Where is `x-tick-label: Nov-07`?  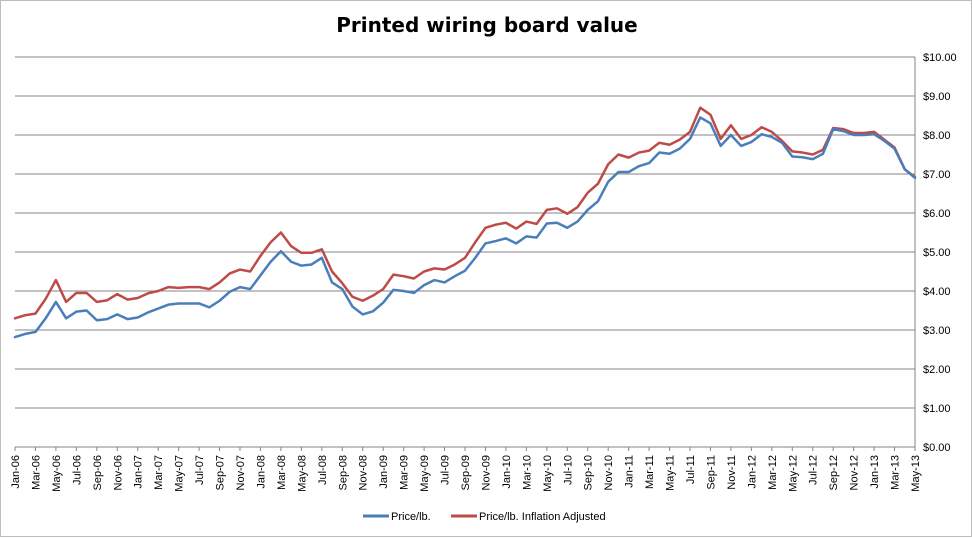
x-tick-label: Nov-07 is located at coordinates (241, 472).